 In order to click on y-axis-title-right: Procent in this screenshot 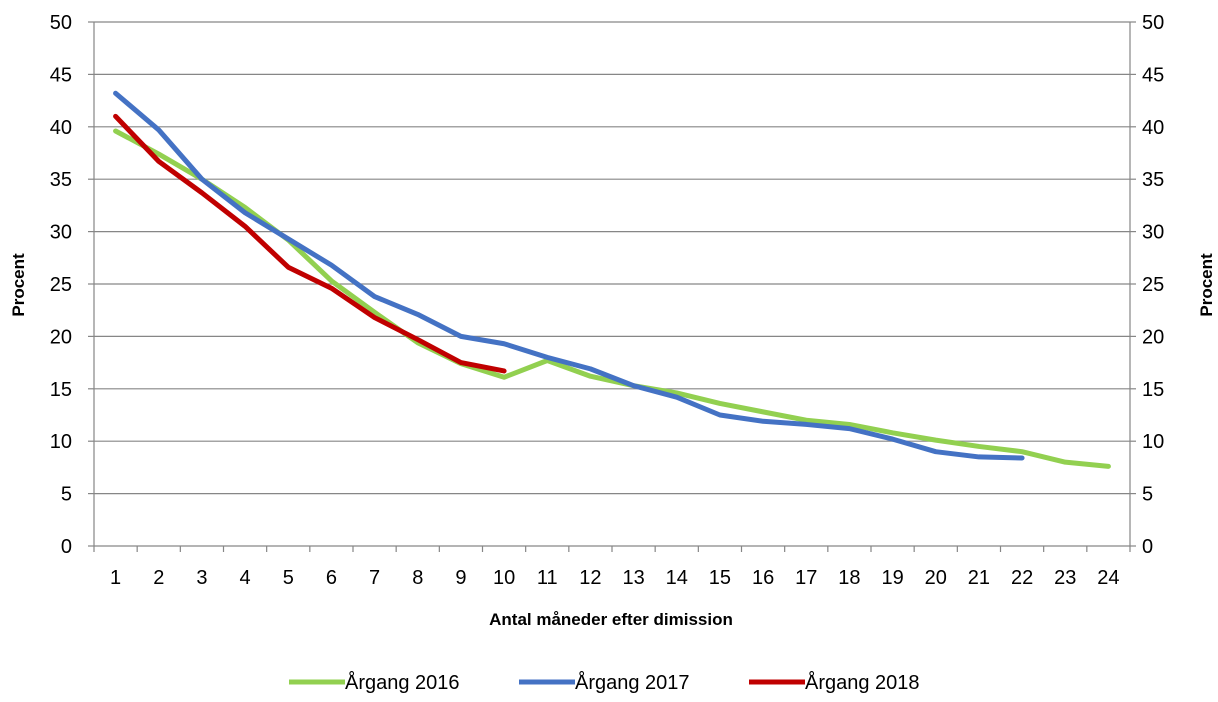, I will do `click(1206, 285)`.